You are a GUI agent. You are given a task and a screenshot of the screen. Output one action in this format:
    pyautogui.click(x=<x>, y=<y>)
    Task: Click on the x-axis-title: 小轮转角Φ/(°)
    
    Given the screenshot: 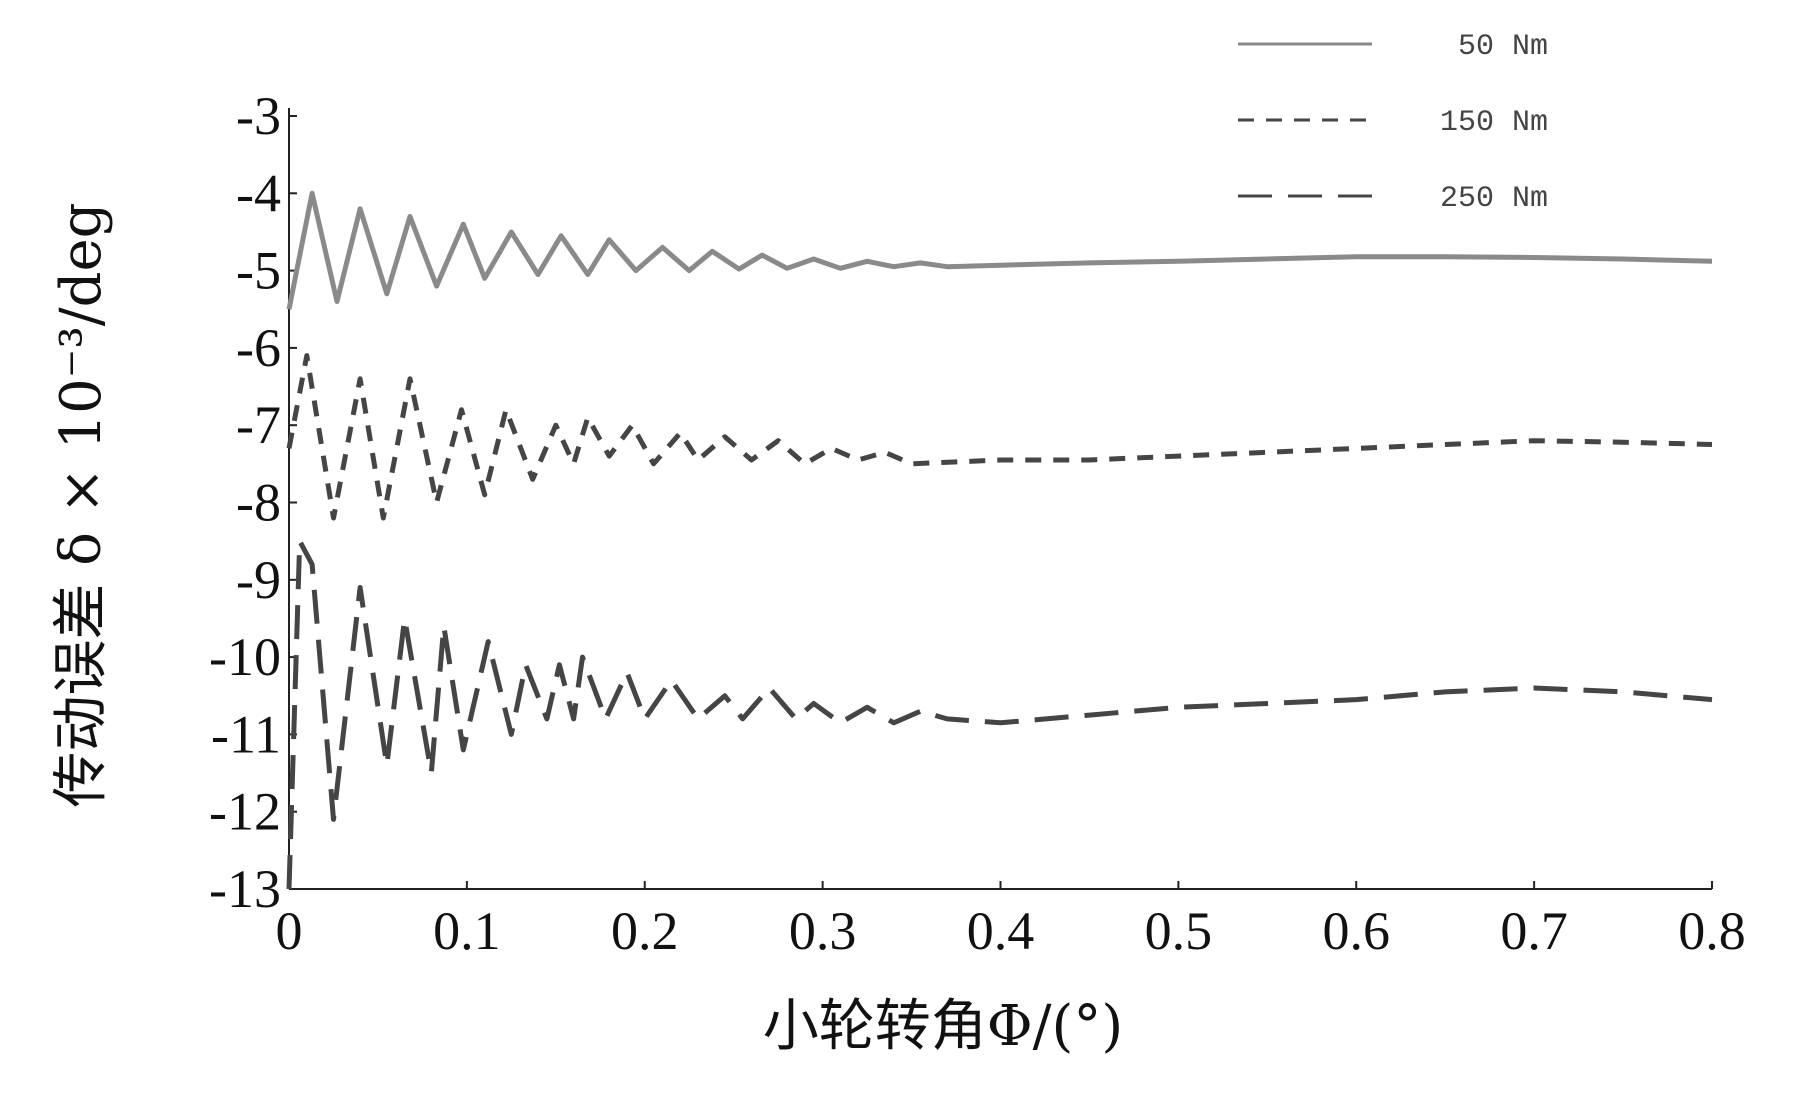 What is the action you would take?
    pyautogui.click(x=943, y=1026)
    